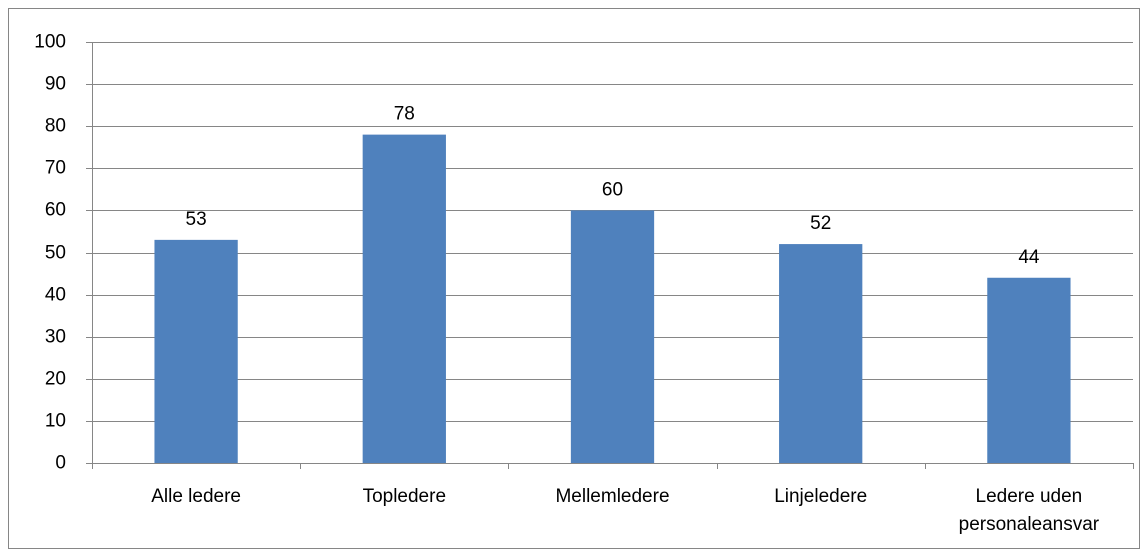 The image size is (1148, 554). Describe the element at coordinates (55, 295) in the screenshot. I see `y-tick-label: 40` at that location.